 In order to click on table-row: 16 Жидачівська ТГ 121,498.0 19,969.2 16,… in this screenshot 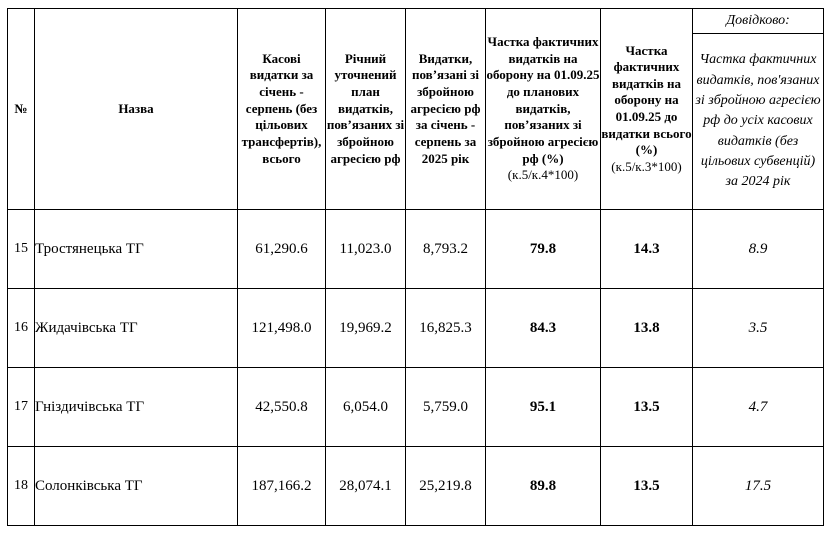, I will do `click(415, 328)`.